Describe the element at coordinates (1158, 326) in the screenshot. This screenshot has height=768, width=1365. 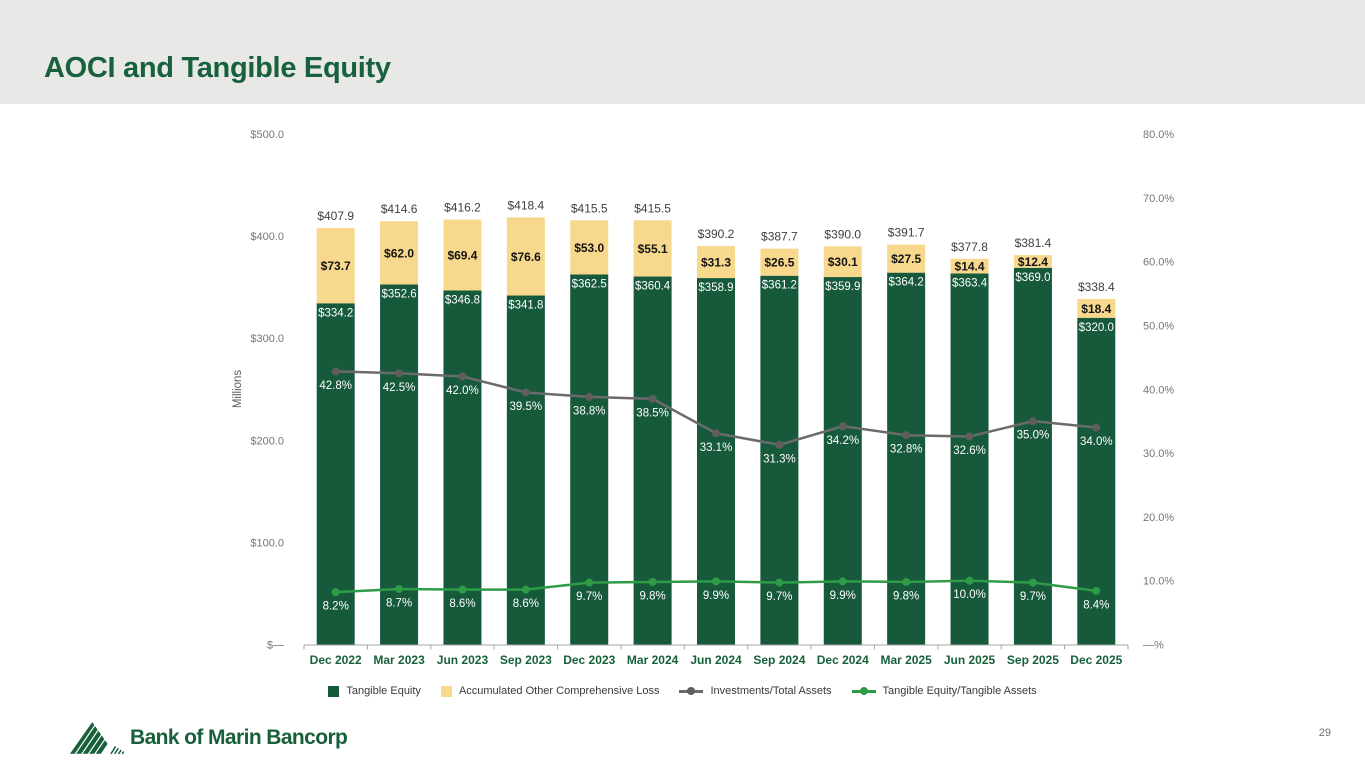
I see `y-right-tick-label: 50.0%` at that location.